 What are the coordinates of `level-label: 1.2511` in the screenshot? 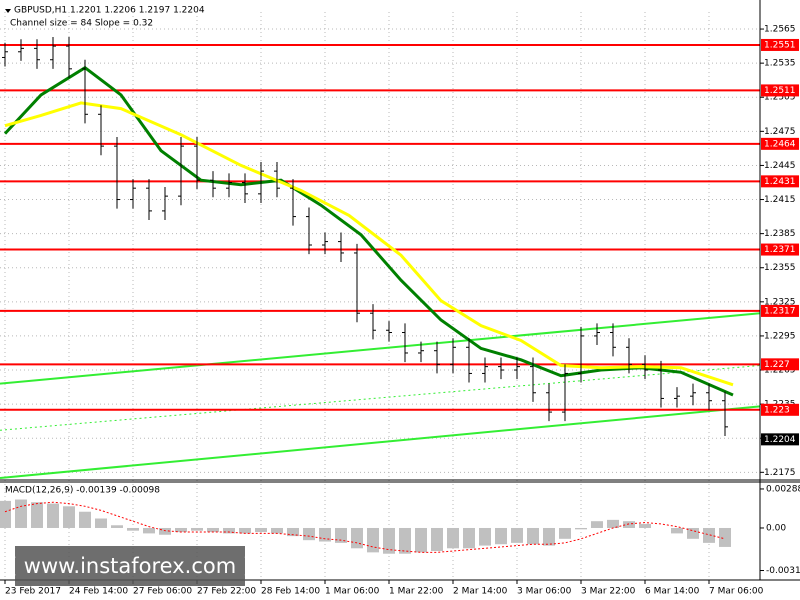 It's located at (780, 91).